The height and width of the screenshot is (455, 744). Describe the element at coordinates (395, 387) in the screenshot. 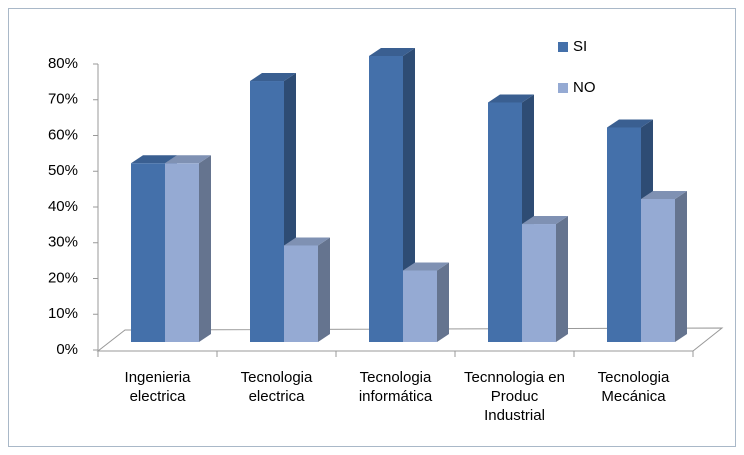

I see `x-tick-label: Tecnologia informática` at that location.